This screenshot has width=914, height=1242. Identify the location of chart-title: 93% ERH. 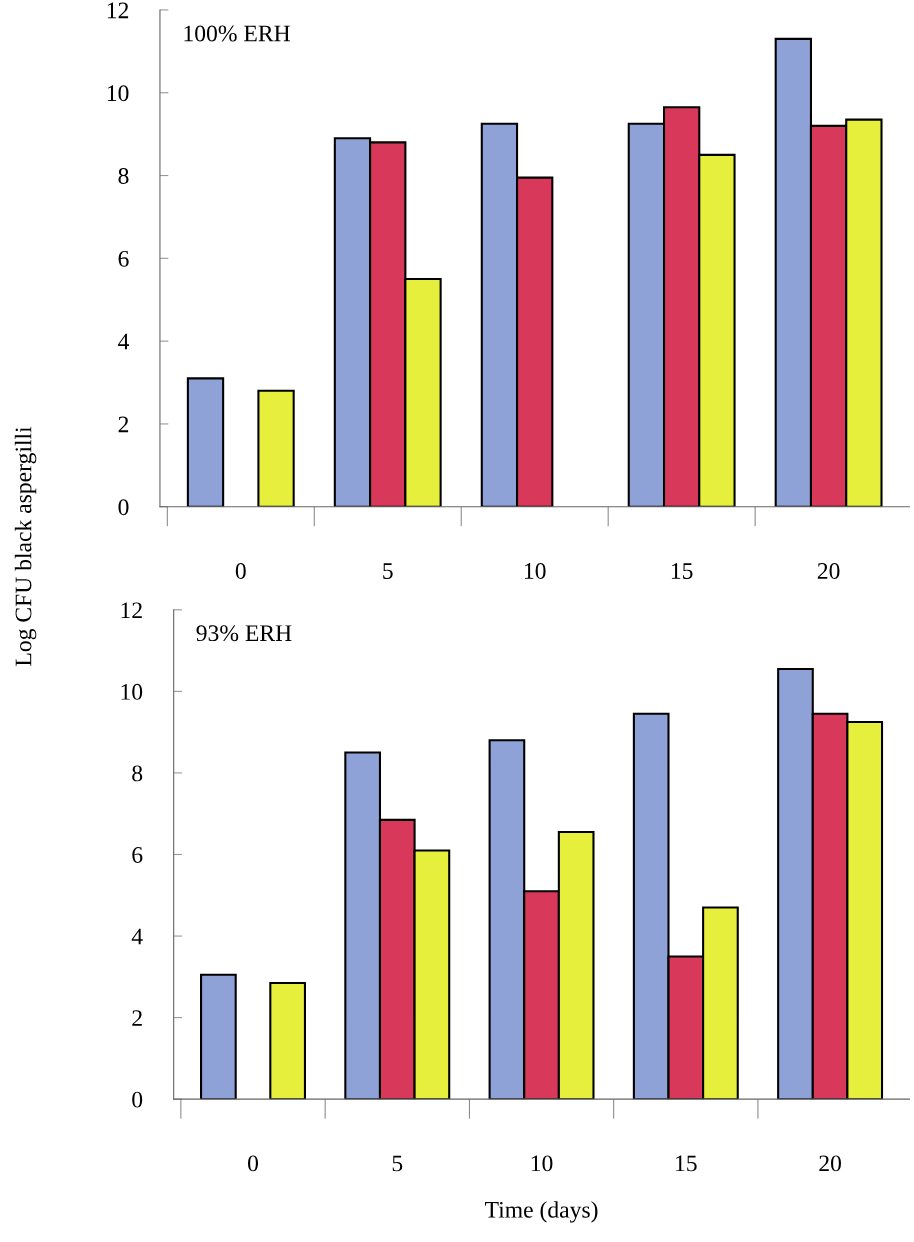
(244, 633).